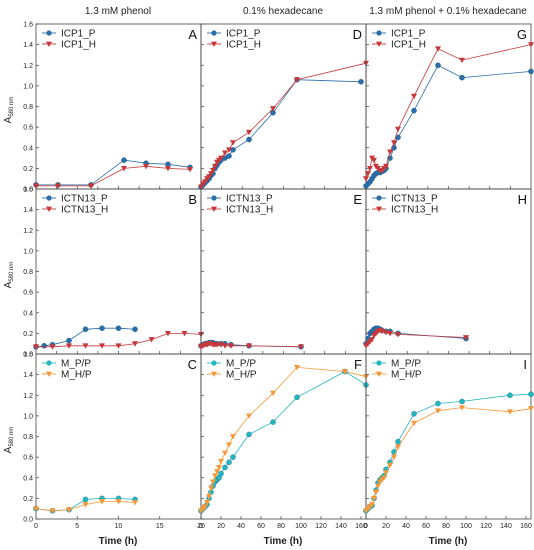  Describe the element at coordinates (241, 526) in the screenshot. I see `x-tick-label: 40` at that location.